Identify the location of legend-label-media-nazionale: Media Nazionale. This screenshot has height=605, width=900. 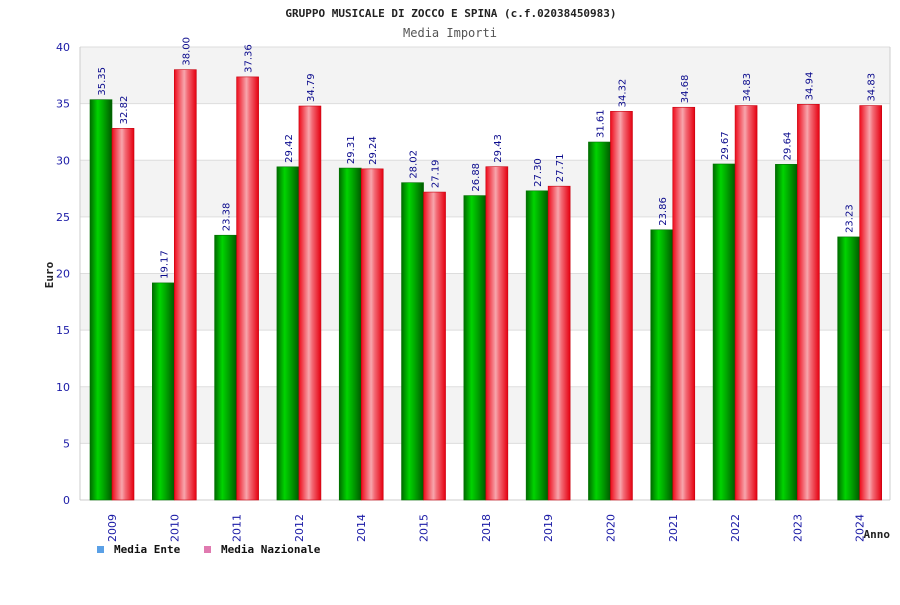
(271, 549).